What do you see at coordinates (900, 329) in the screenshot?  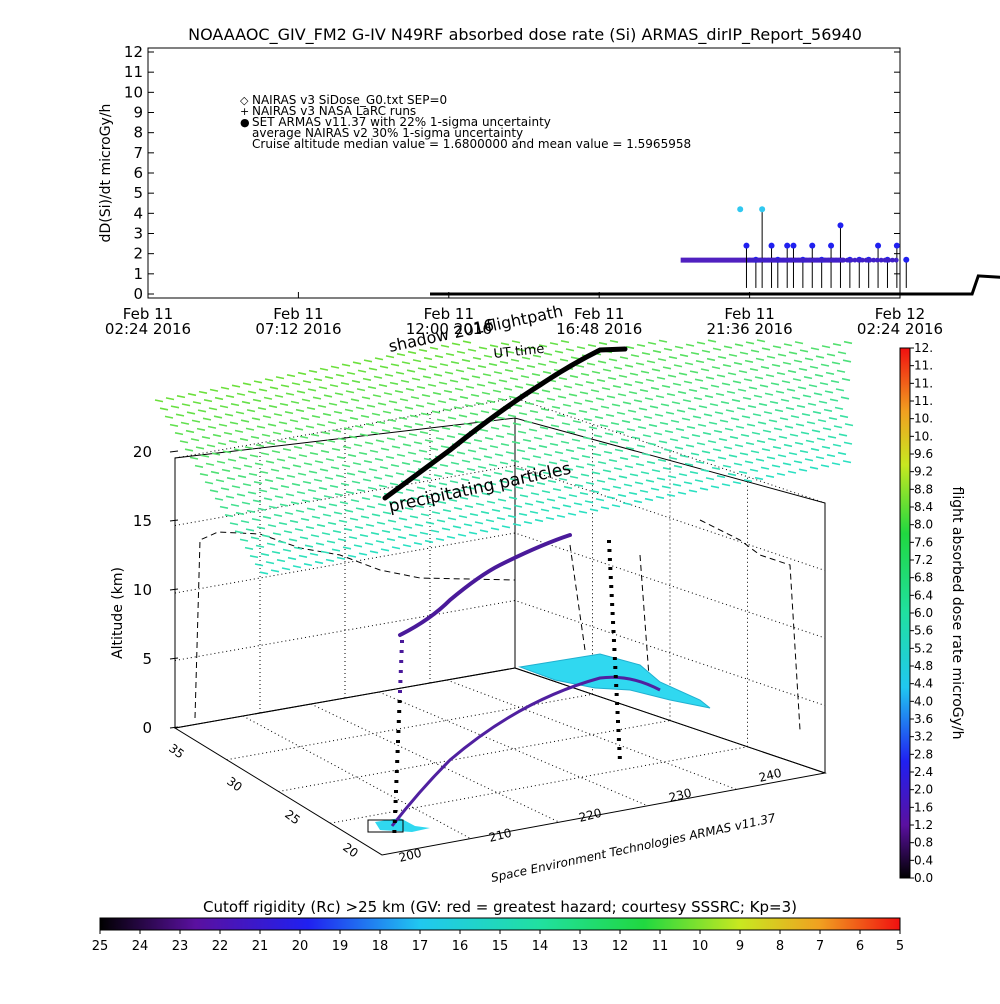 I see `x-tick-time: 02:24 2016` at bounding box center [900, 329].